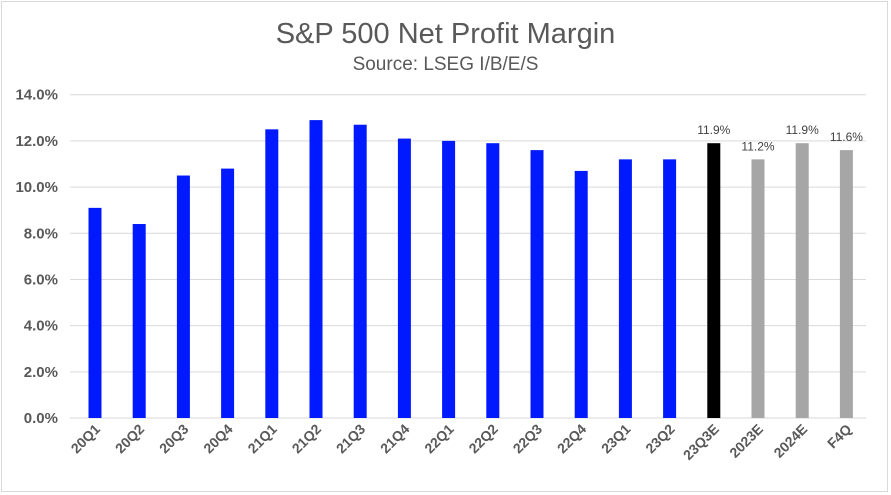  I want to click on x-tick-label: 20Q4, so click(218, 439).